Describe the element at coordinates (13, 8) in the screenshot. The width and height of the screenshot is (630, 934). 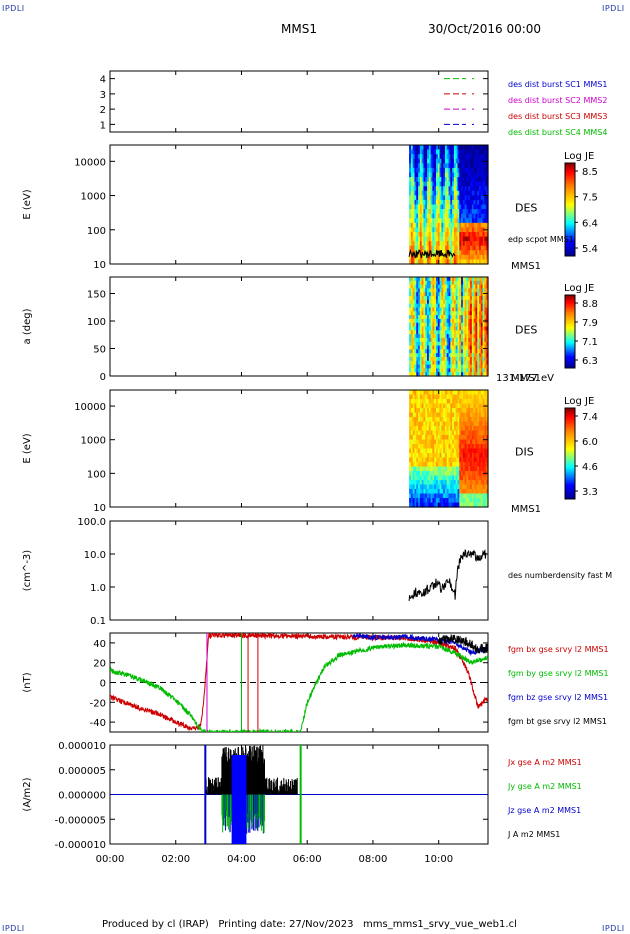
I see `corner-label-top-left: IPDLI` at that location.